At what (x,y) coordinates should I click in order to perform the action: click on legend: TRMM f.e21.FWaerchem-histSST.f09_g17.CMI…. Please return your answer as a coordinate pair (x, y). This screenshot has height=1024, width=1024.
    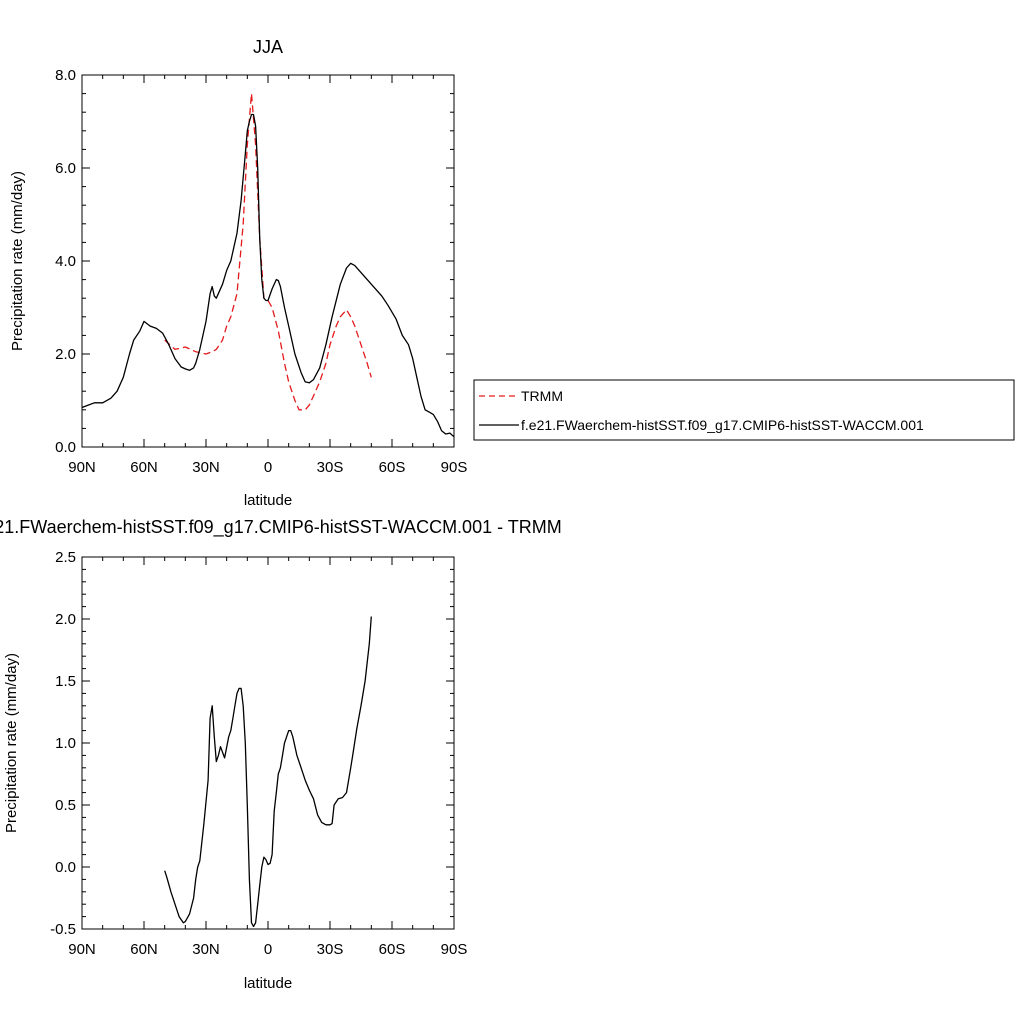
    Looking at the image, I should click on (744, 410).